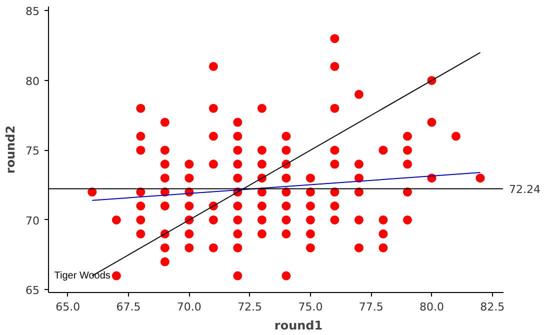 Image resolution: width=554 pixels, height=335 pixels. What do you see at coordinates (33, 291) in the screenshot?
I see `y-tick-label: 65` at bounding box center [33, 291].